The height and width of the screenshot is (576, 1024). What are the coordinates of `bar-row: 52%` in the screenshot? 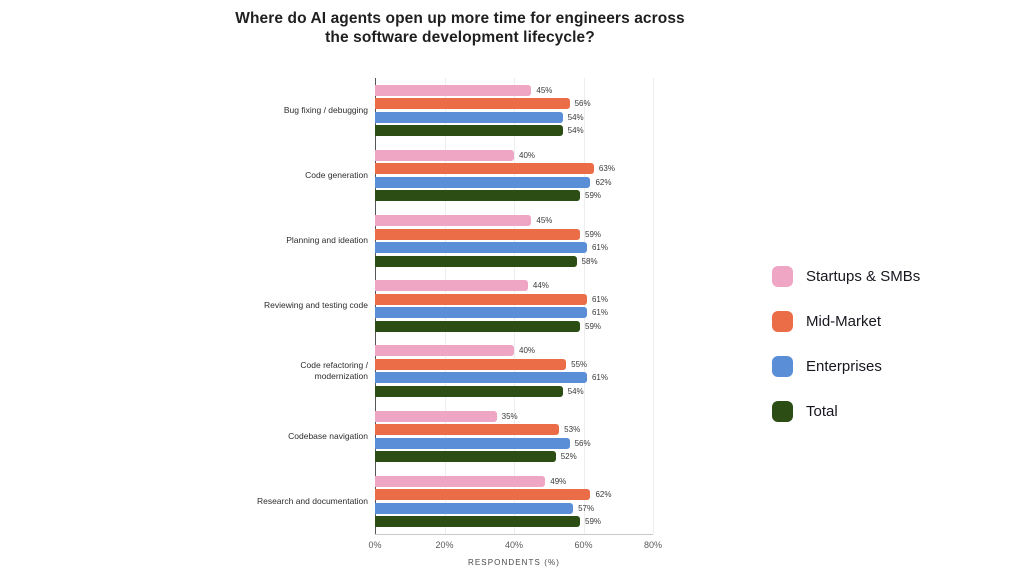 It's located at (514, 457).